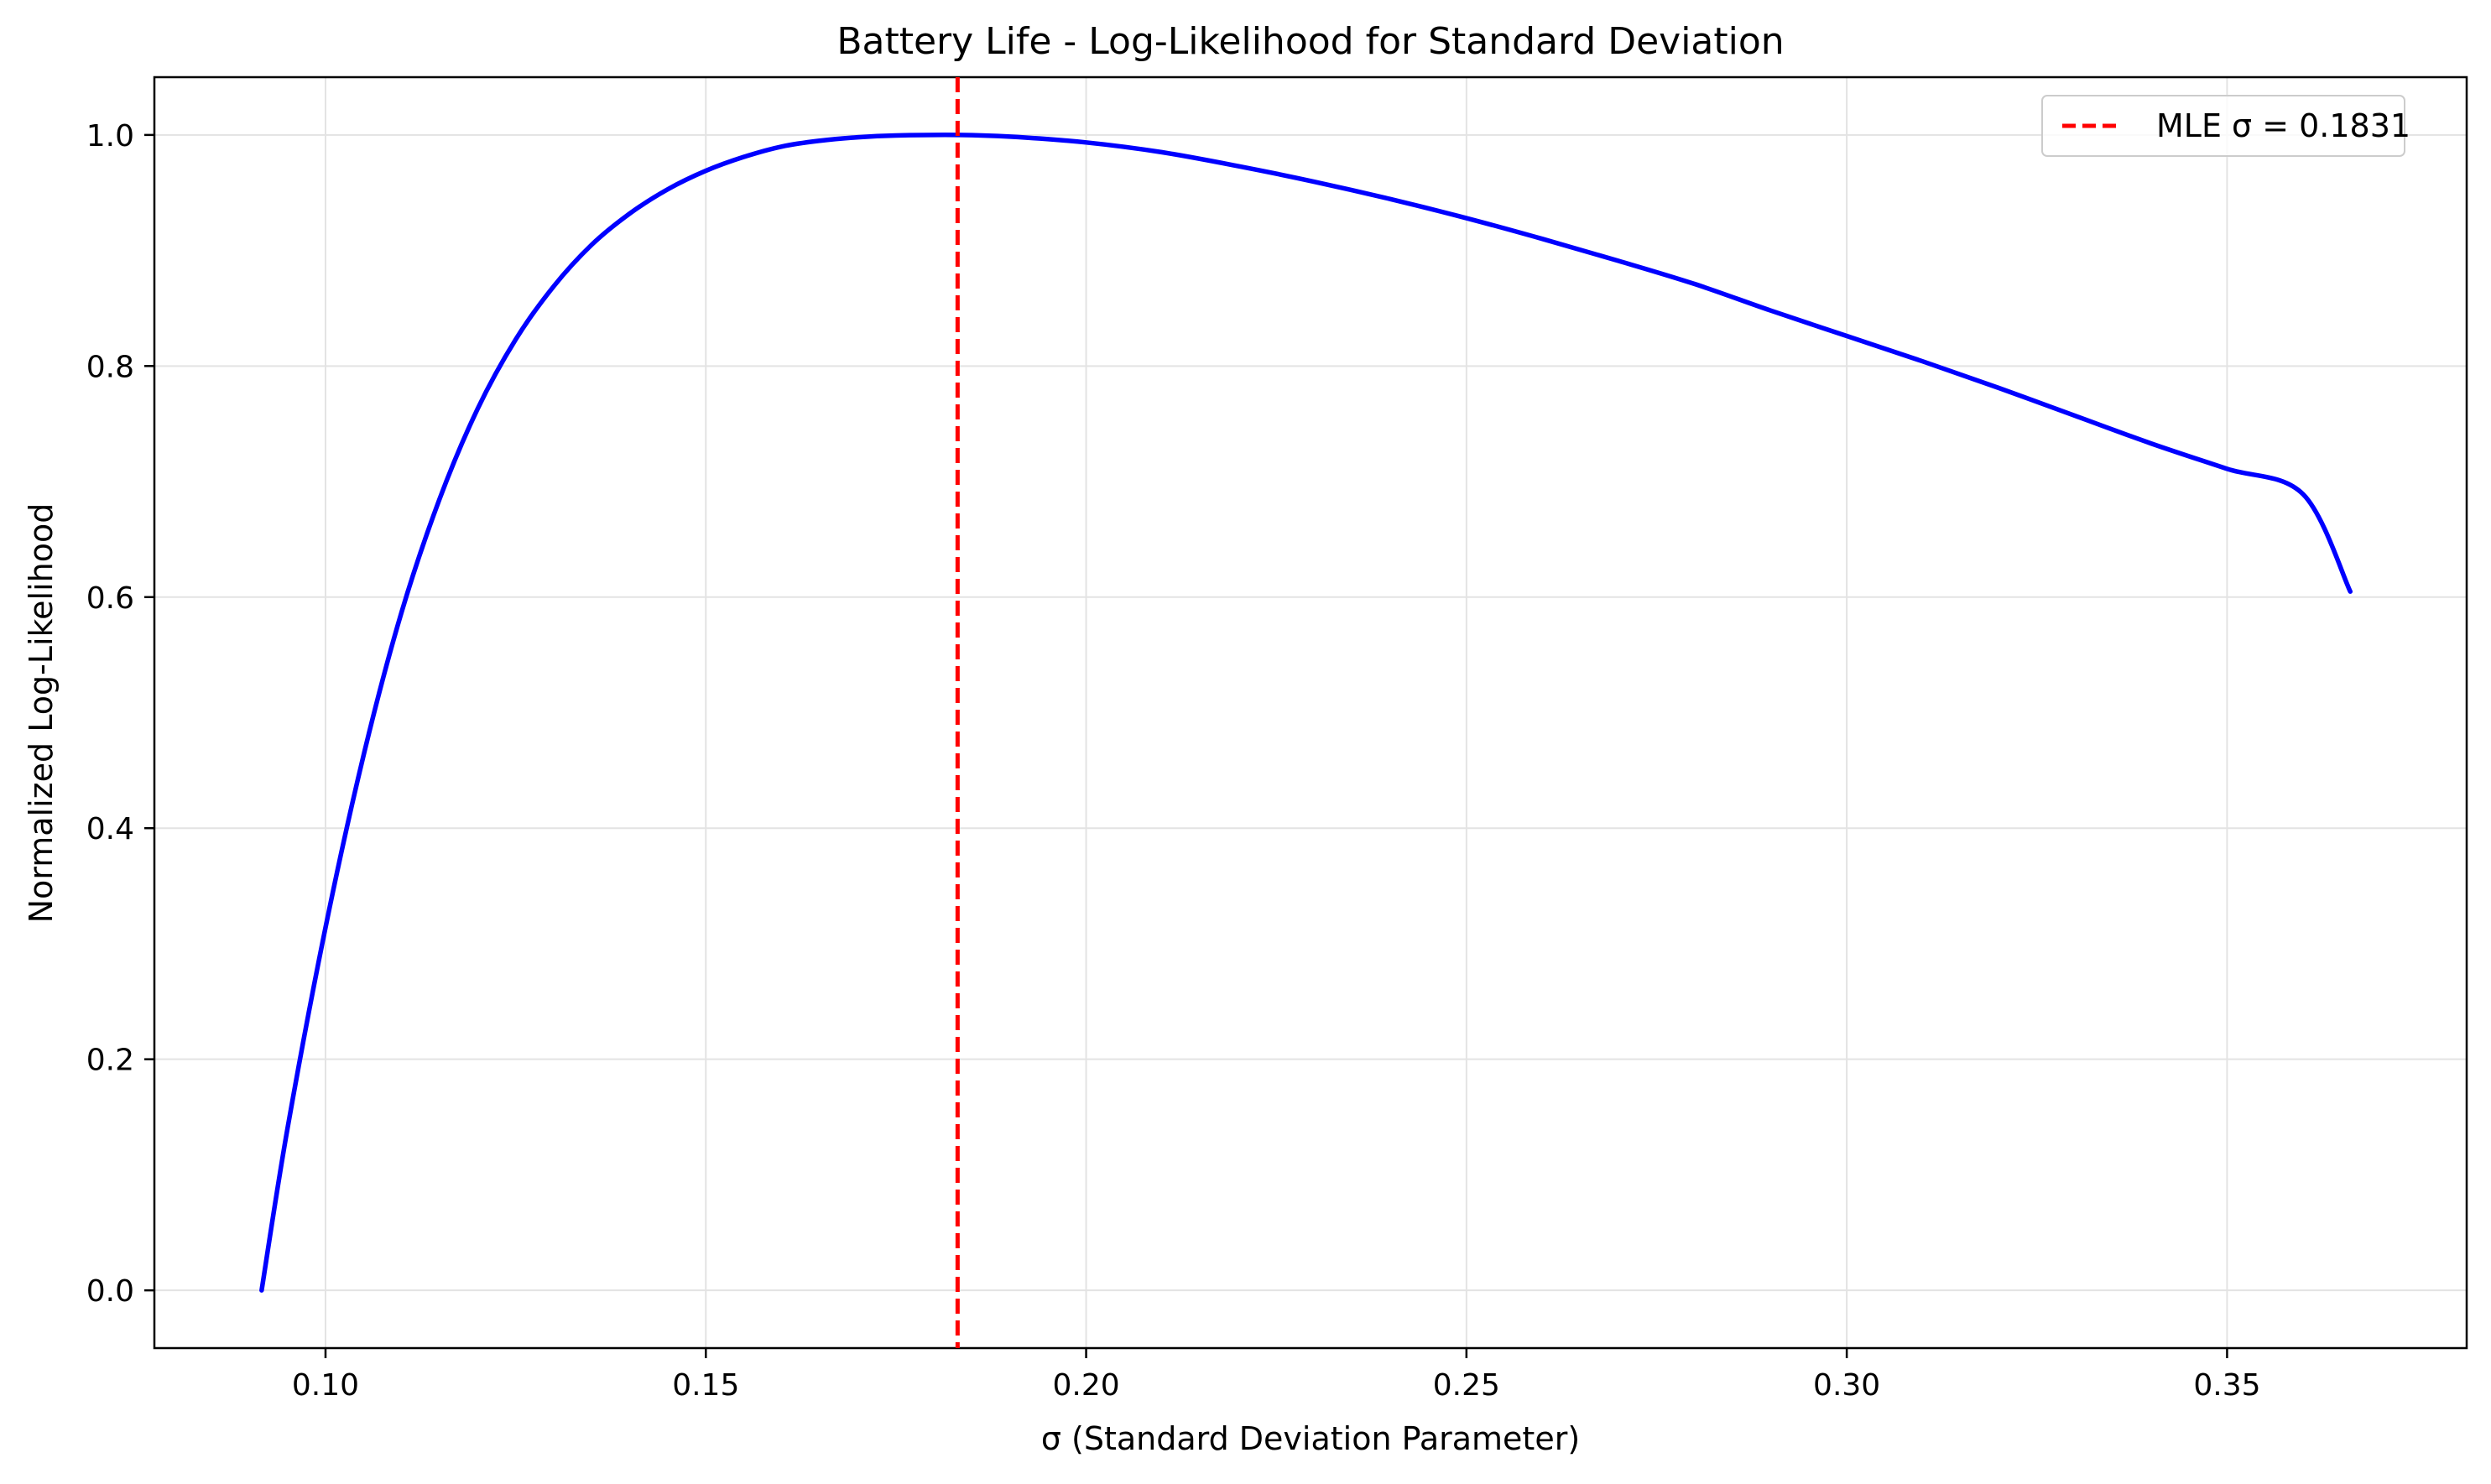  What do you see at coordinates (110, 367) in the screenshot?
I see `y-tick-label-4: 0.8` at bounding box center [110, 367].